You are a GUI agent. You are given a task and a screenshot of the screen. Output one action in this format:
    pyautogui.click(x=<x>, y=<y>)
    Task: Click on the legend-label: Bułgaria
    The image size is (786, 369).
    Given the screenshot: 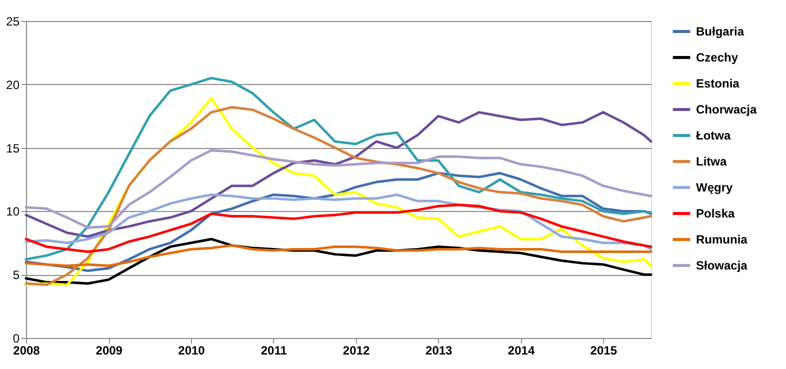 What is the action you would take?
    pyautogui.click(x=720, y=31)
    